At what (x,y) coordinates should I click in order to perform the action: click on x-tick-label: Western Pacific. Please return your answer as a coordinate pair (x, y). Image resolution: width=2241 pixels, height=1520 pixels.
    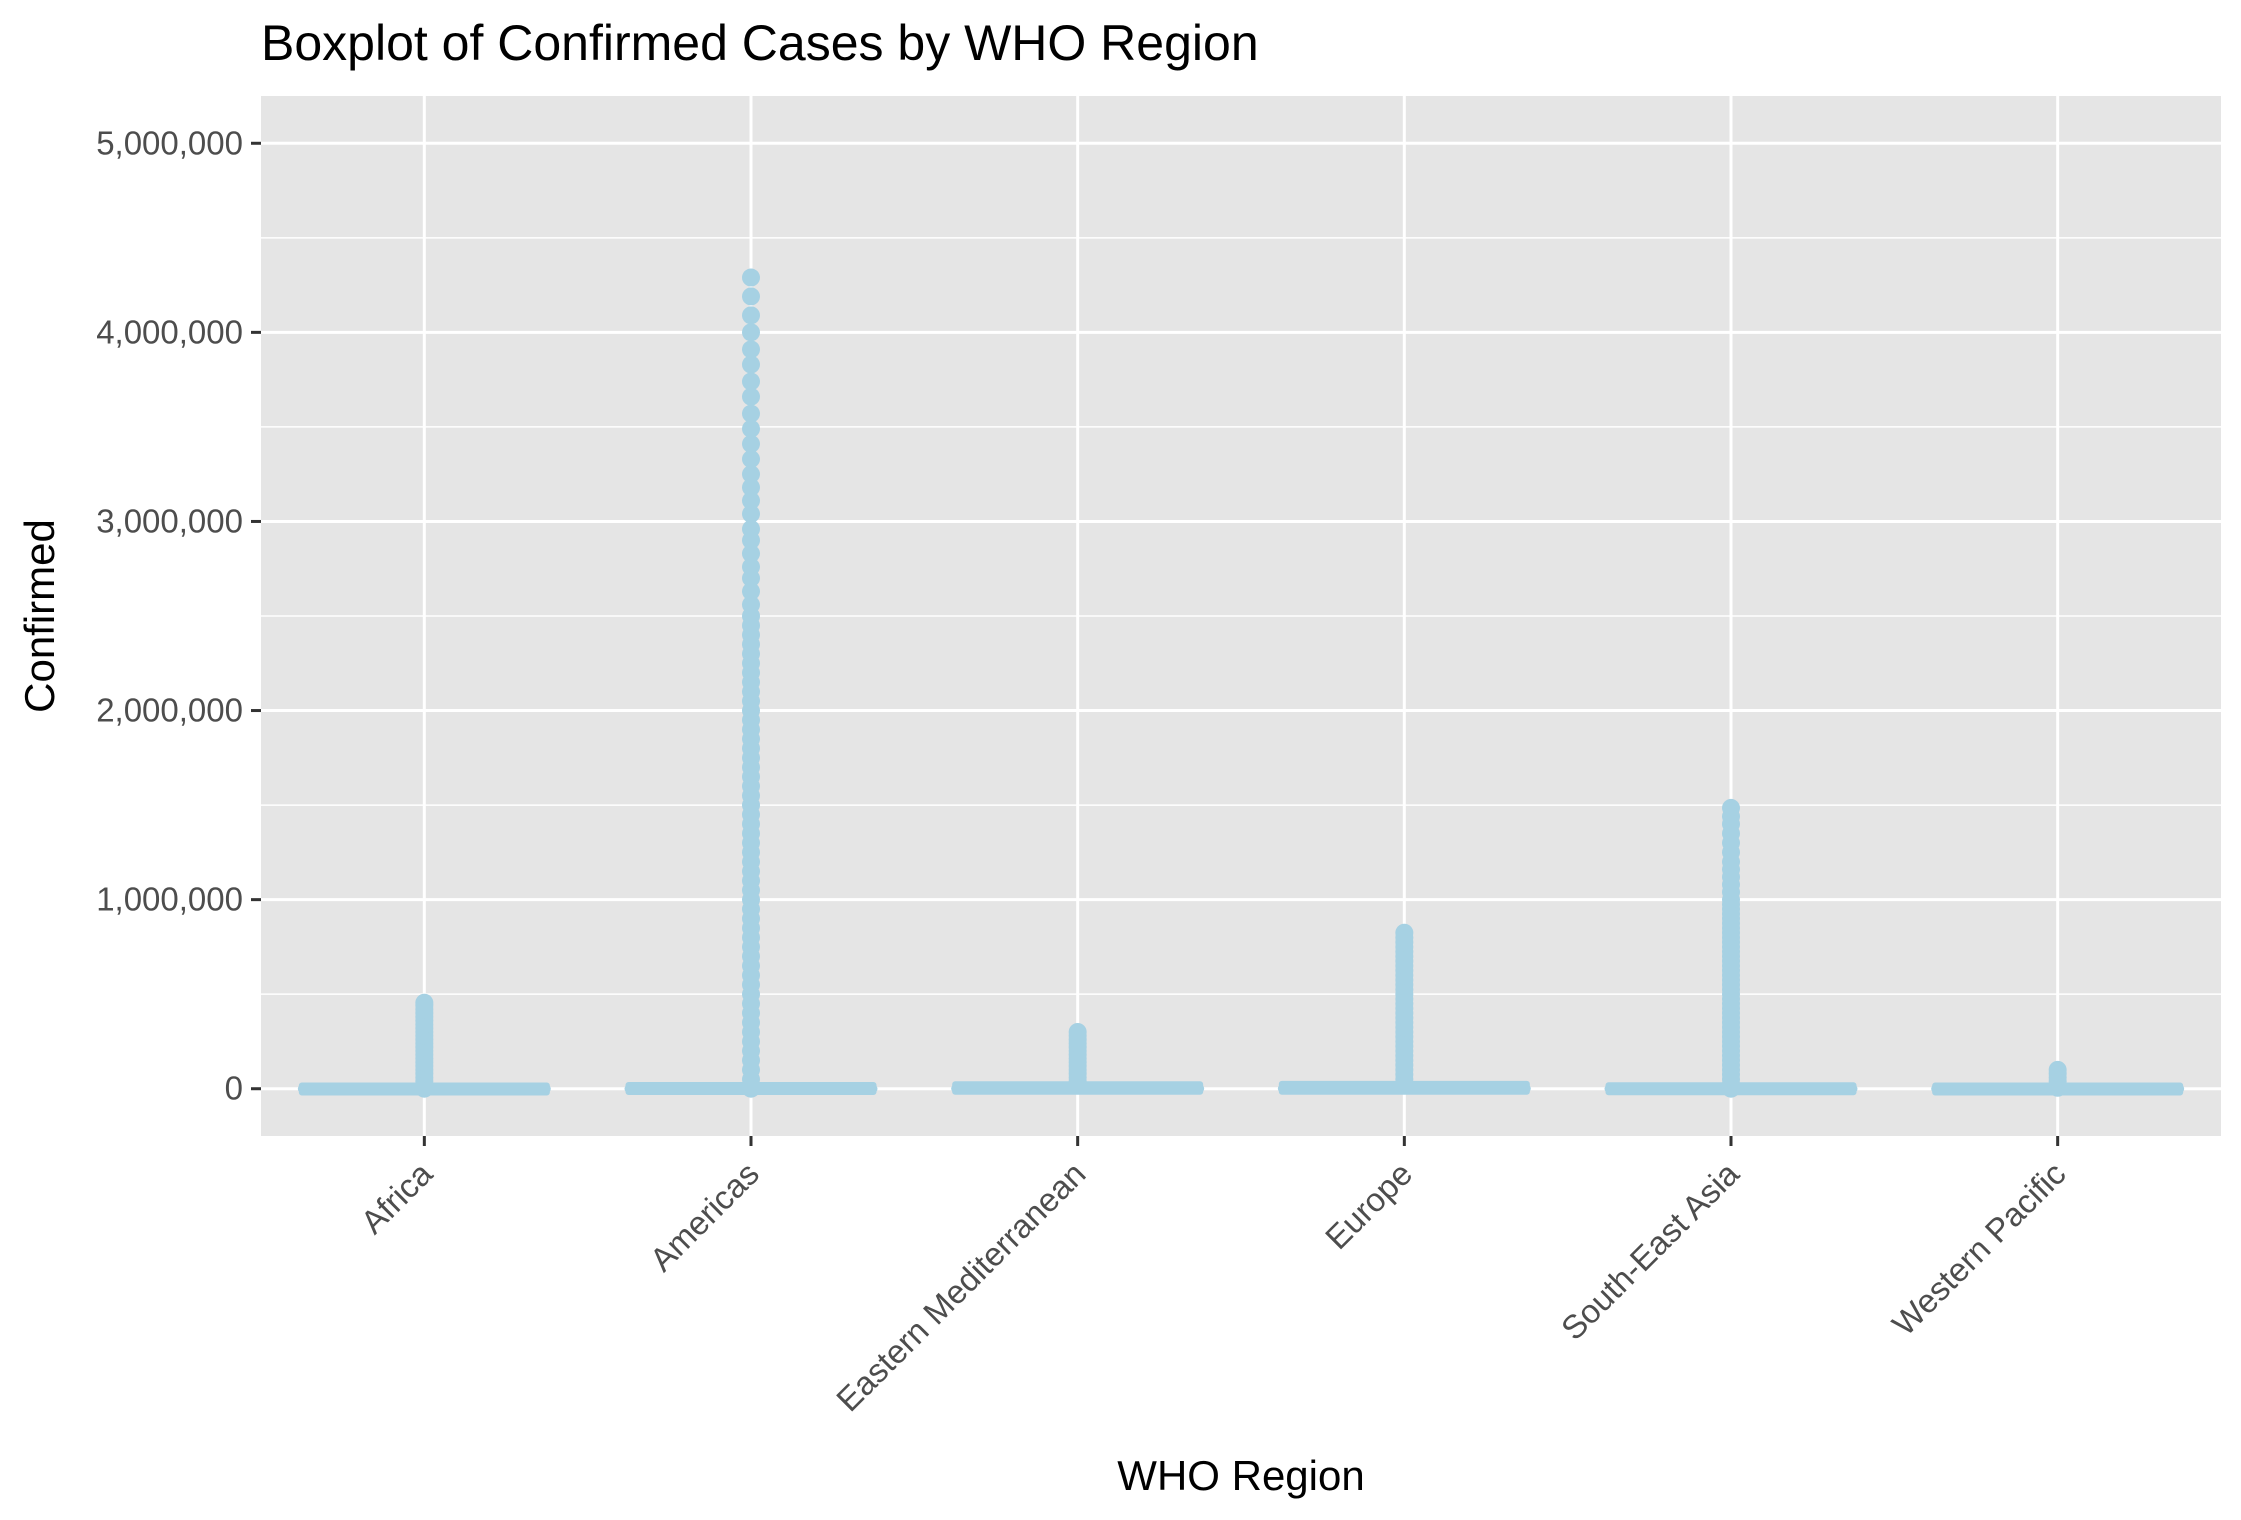
    Looking at the image, I should click on (1979, 1249).